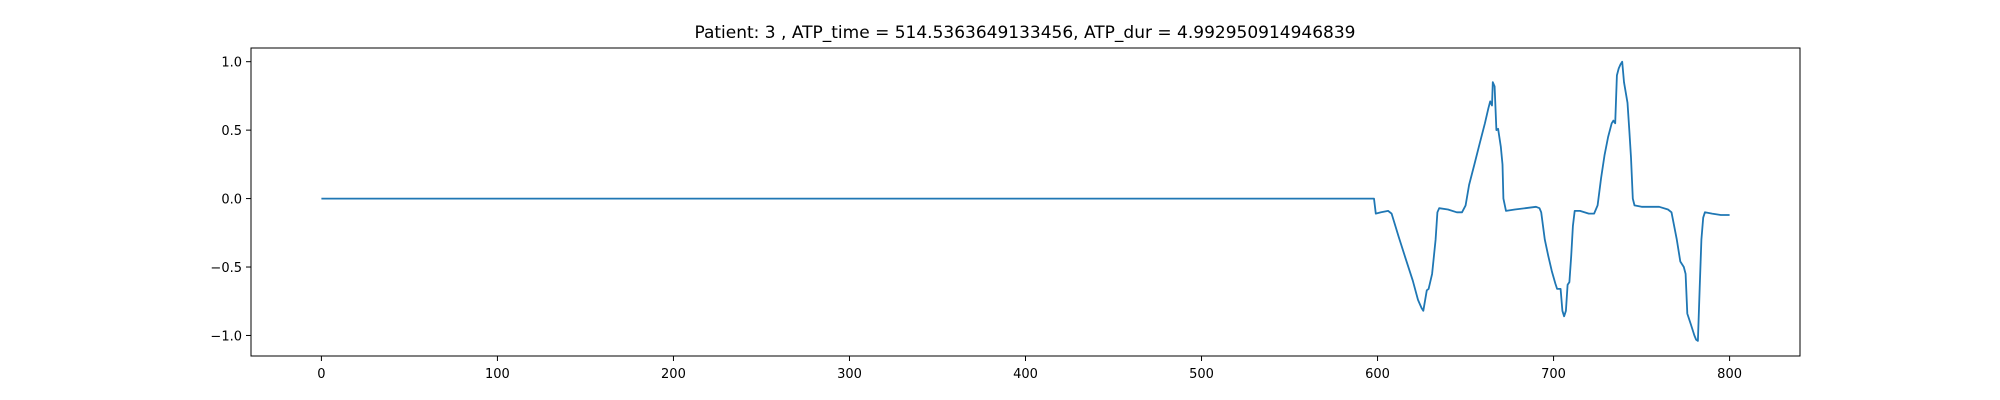  What do you see at coordinates (497, 374) in the screenshot?
I see `x-tick-label: 100` at bounding box center [497, 374].